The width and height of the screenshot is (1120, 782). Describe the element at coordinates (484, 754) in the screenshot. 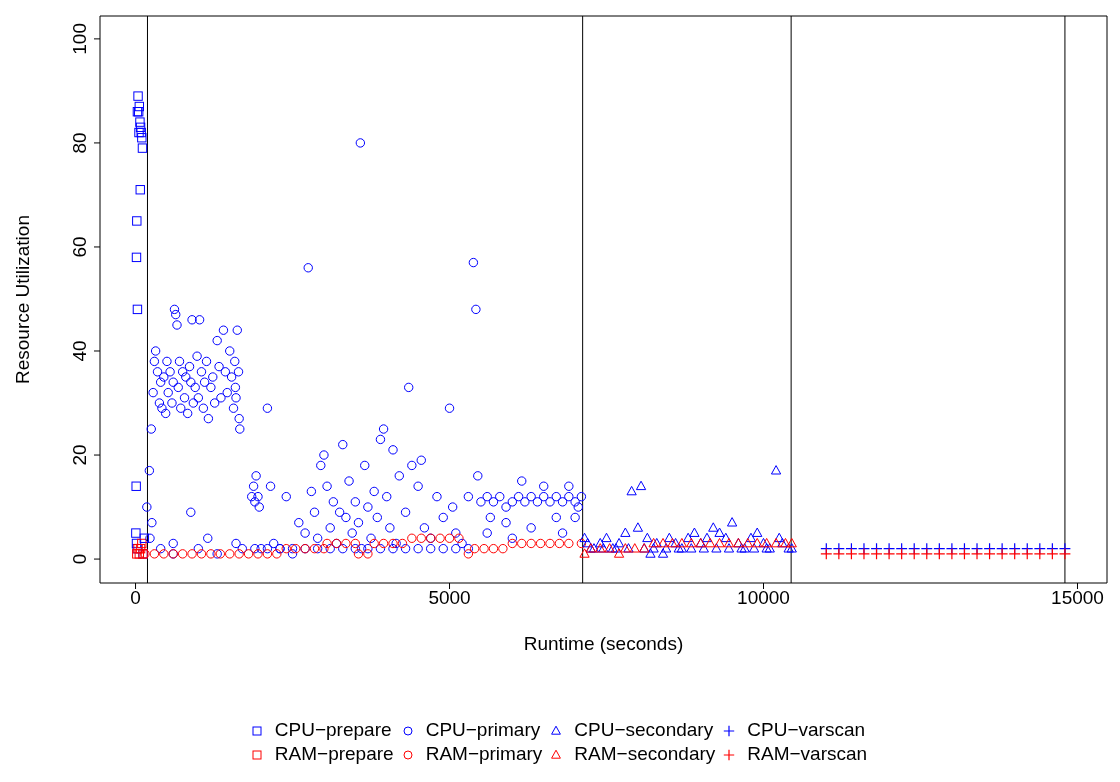

I see `legend-label: RAM−primary` at that location.